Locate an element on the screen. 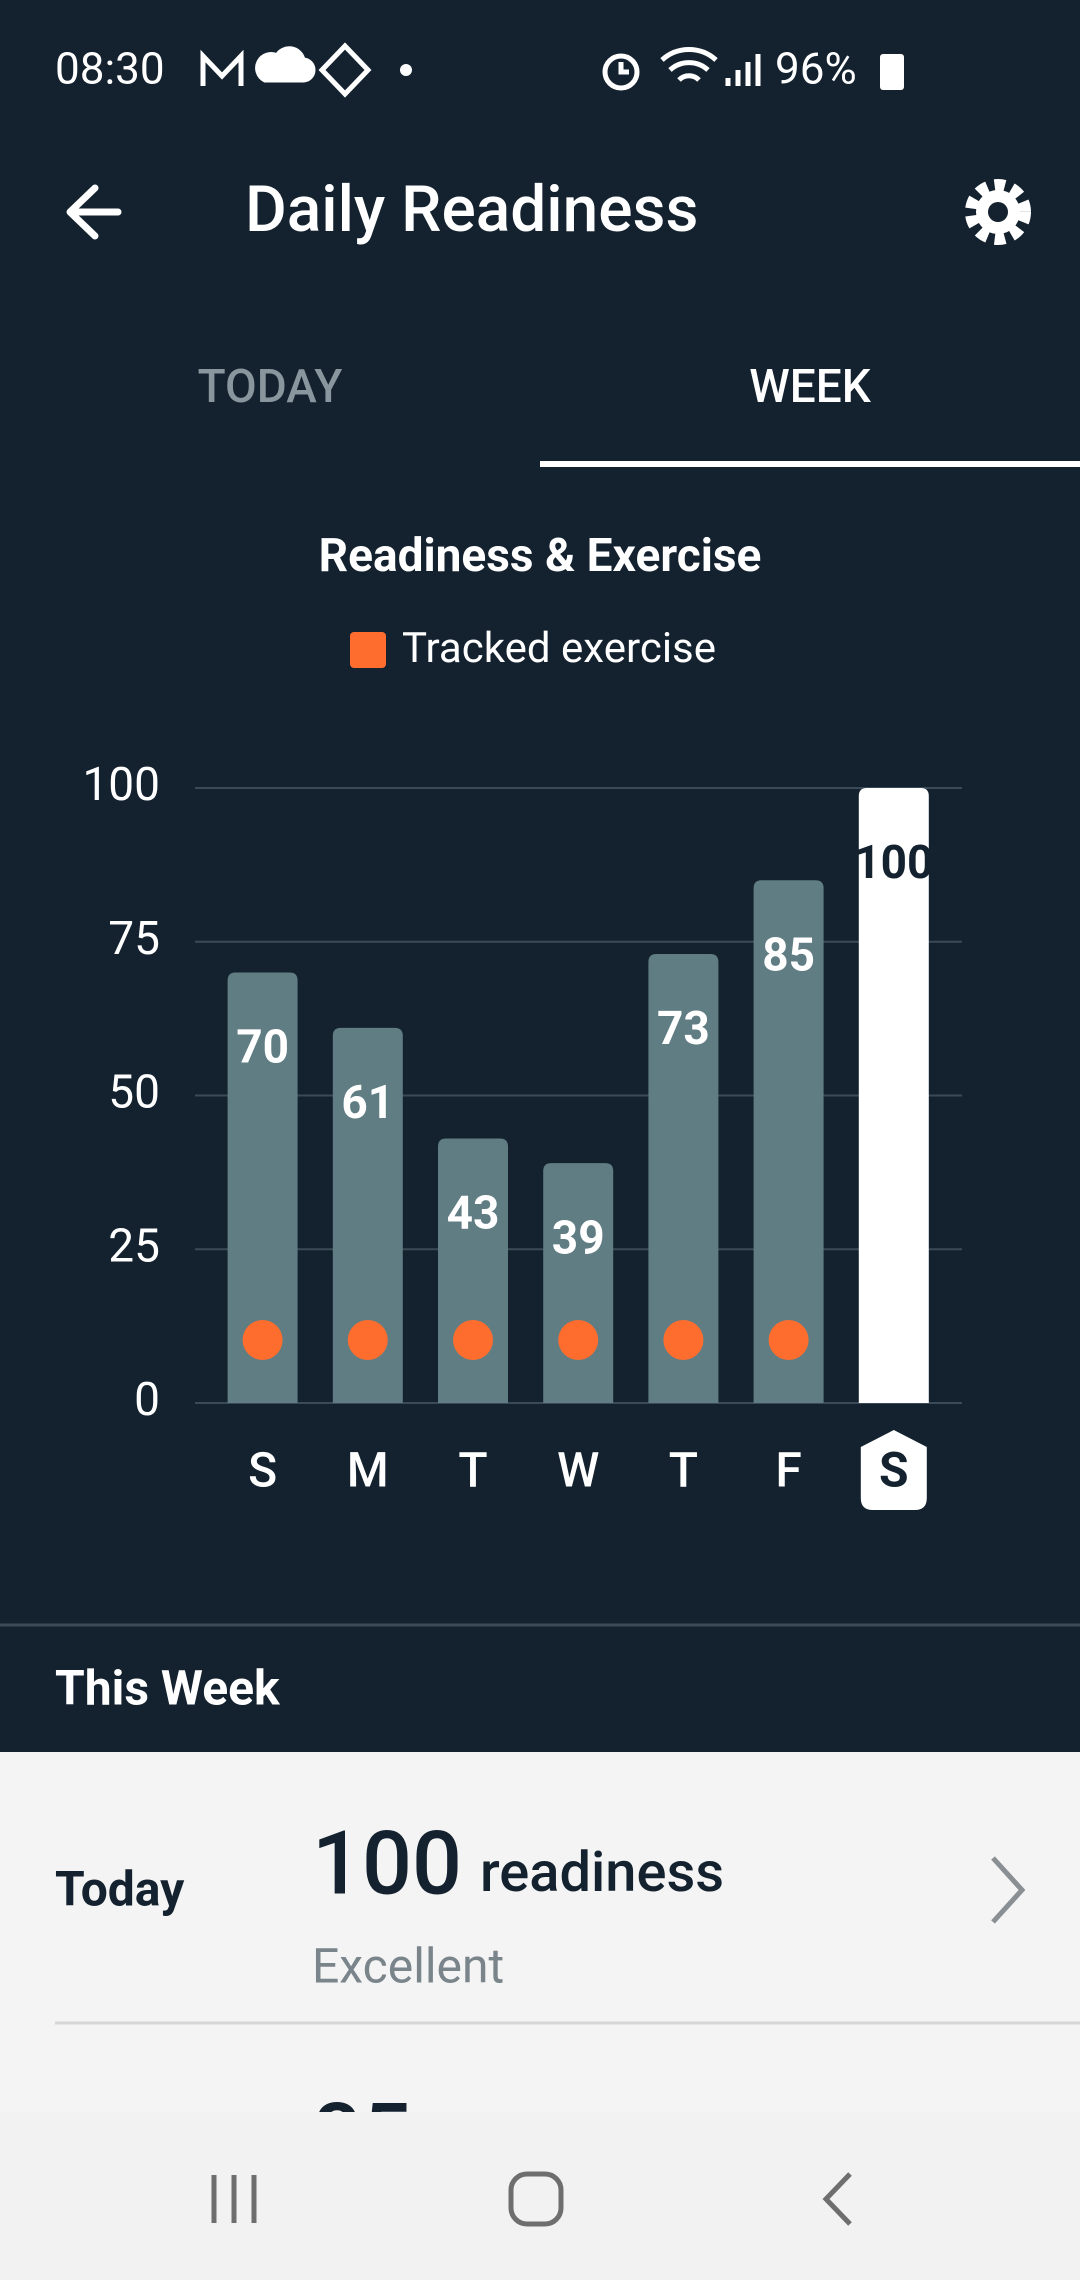 The image size is (1080, 2280). x-tick-label: M is located at coordinates (368, 1470).